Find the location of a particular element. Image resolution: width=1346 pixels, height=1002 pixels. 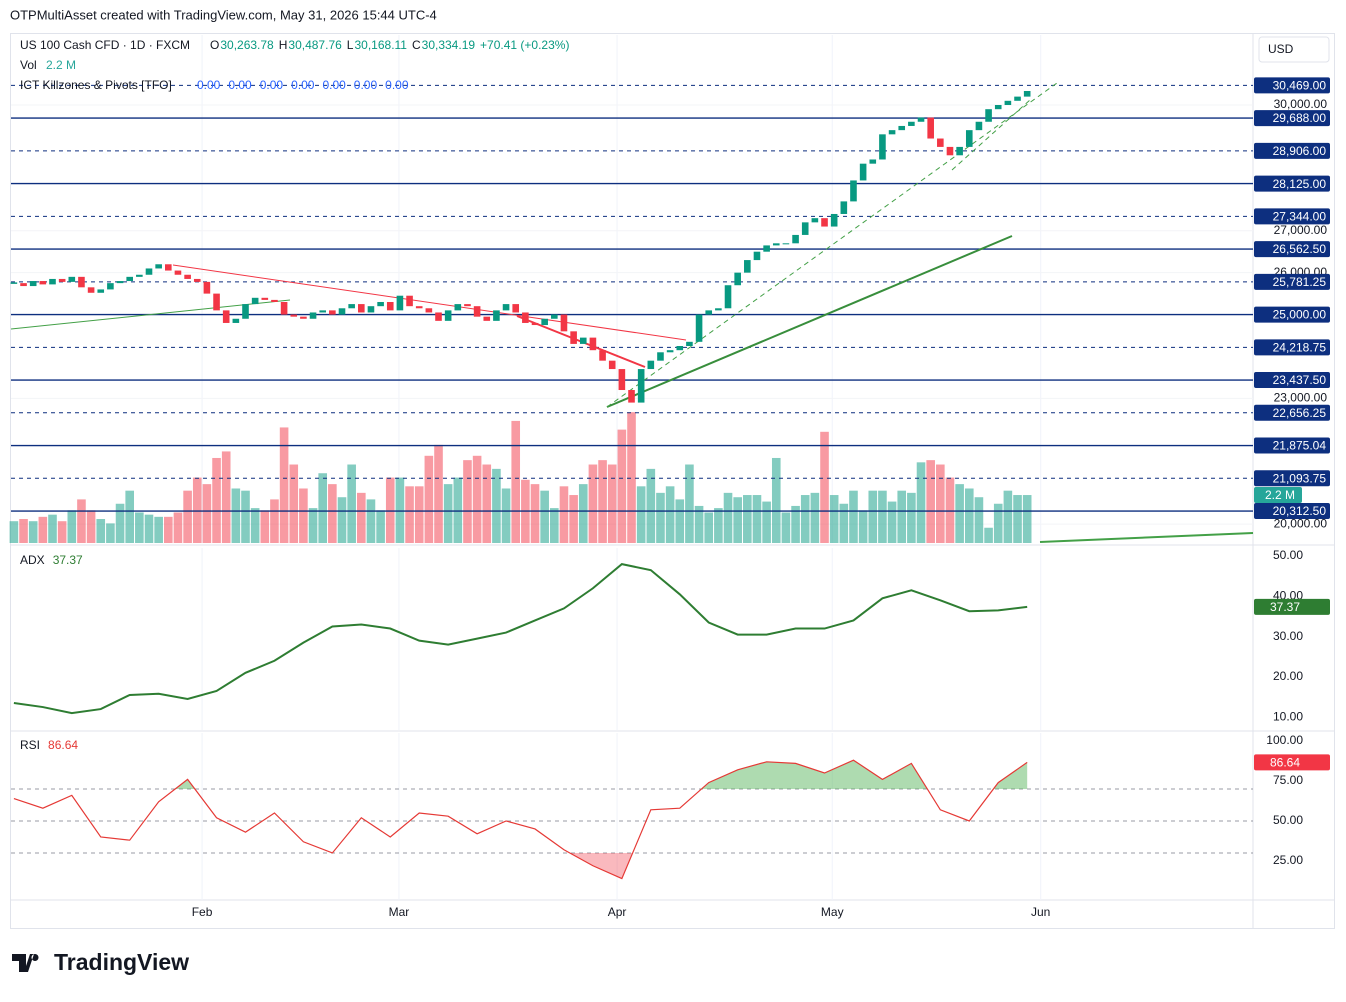

ohlc-key: C is located at coordinates (416, 45).